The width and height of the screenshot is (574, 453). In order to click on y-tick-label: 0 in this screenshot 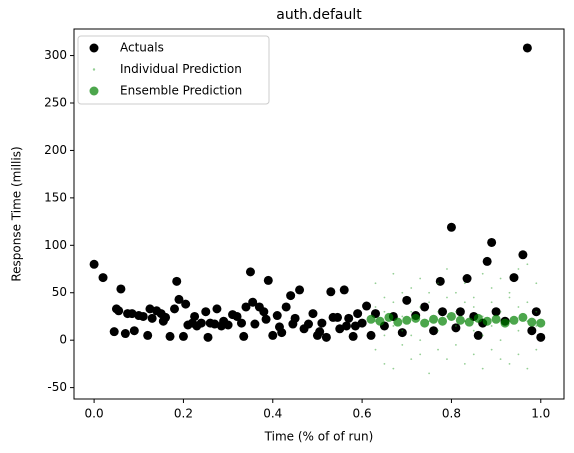, I will do `click(63, 340)`.